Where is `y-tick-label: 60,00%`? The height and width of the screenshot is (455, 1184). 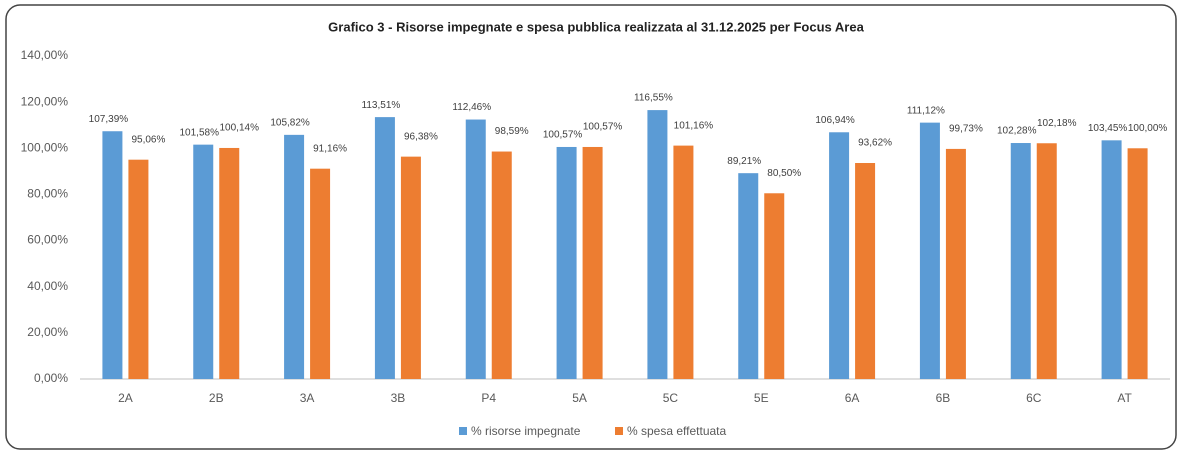 y-tick-label: 60,00% is located at coordinates (47, 240).